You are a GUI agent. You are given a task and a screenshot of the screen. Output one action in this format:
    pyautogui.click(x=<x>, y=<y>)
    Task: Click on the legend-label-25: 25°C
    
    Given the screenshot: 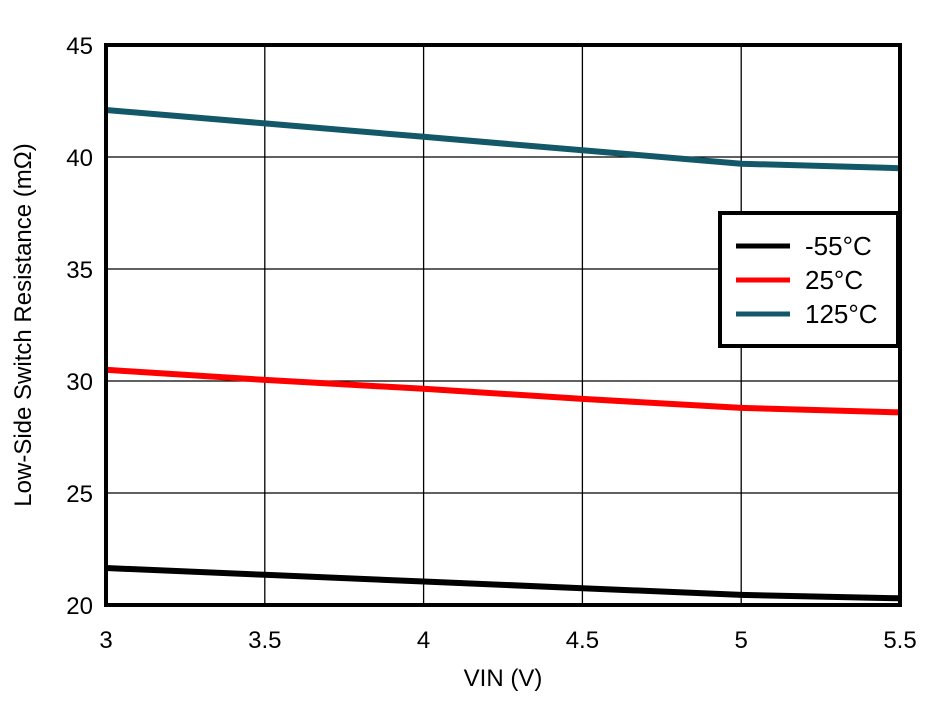 What is the action you would take?
    pyautogui.click(x=834, y=280)
    